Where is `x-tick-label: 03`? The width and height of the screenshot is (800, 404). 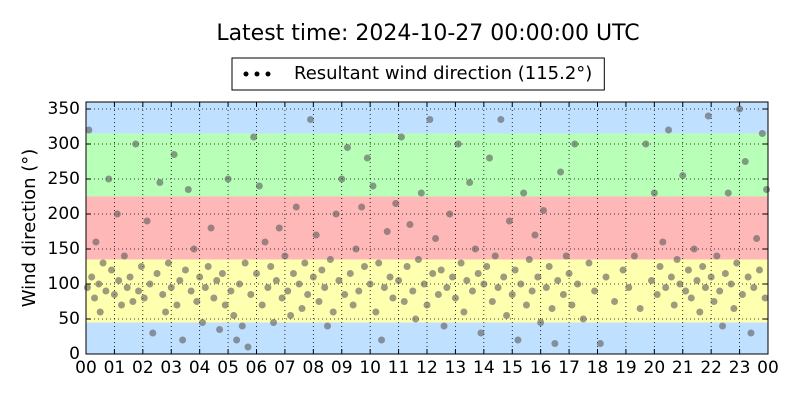
x-tick-label: 03 is located at coordinates (171, 368).